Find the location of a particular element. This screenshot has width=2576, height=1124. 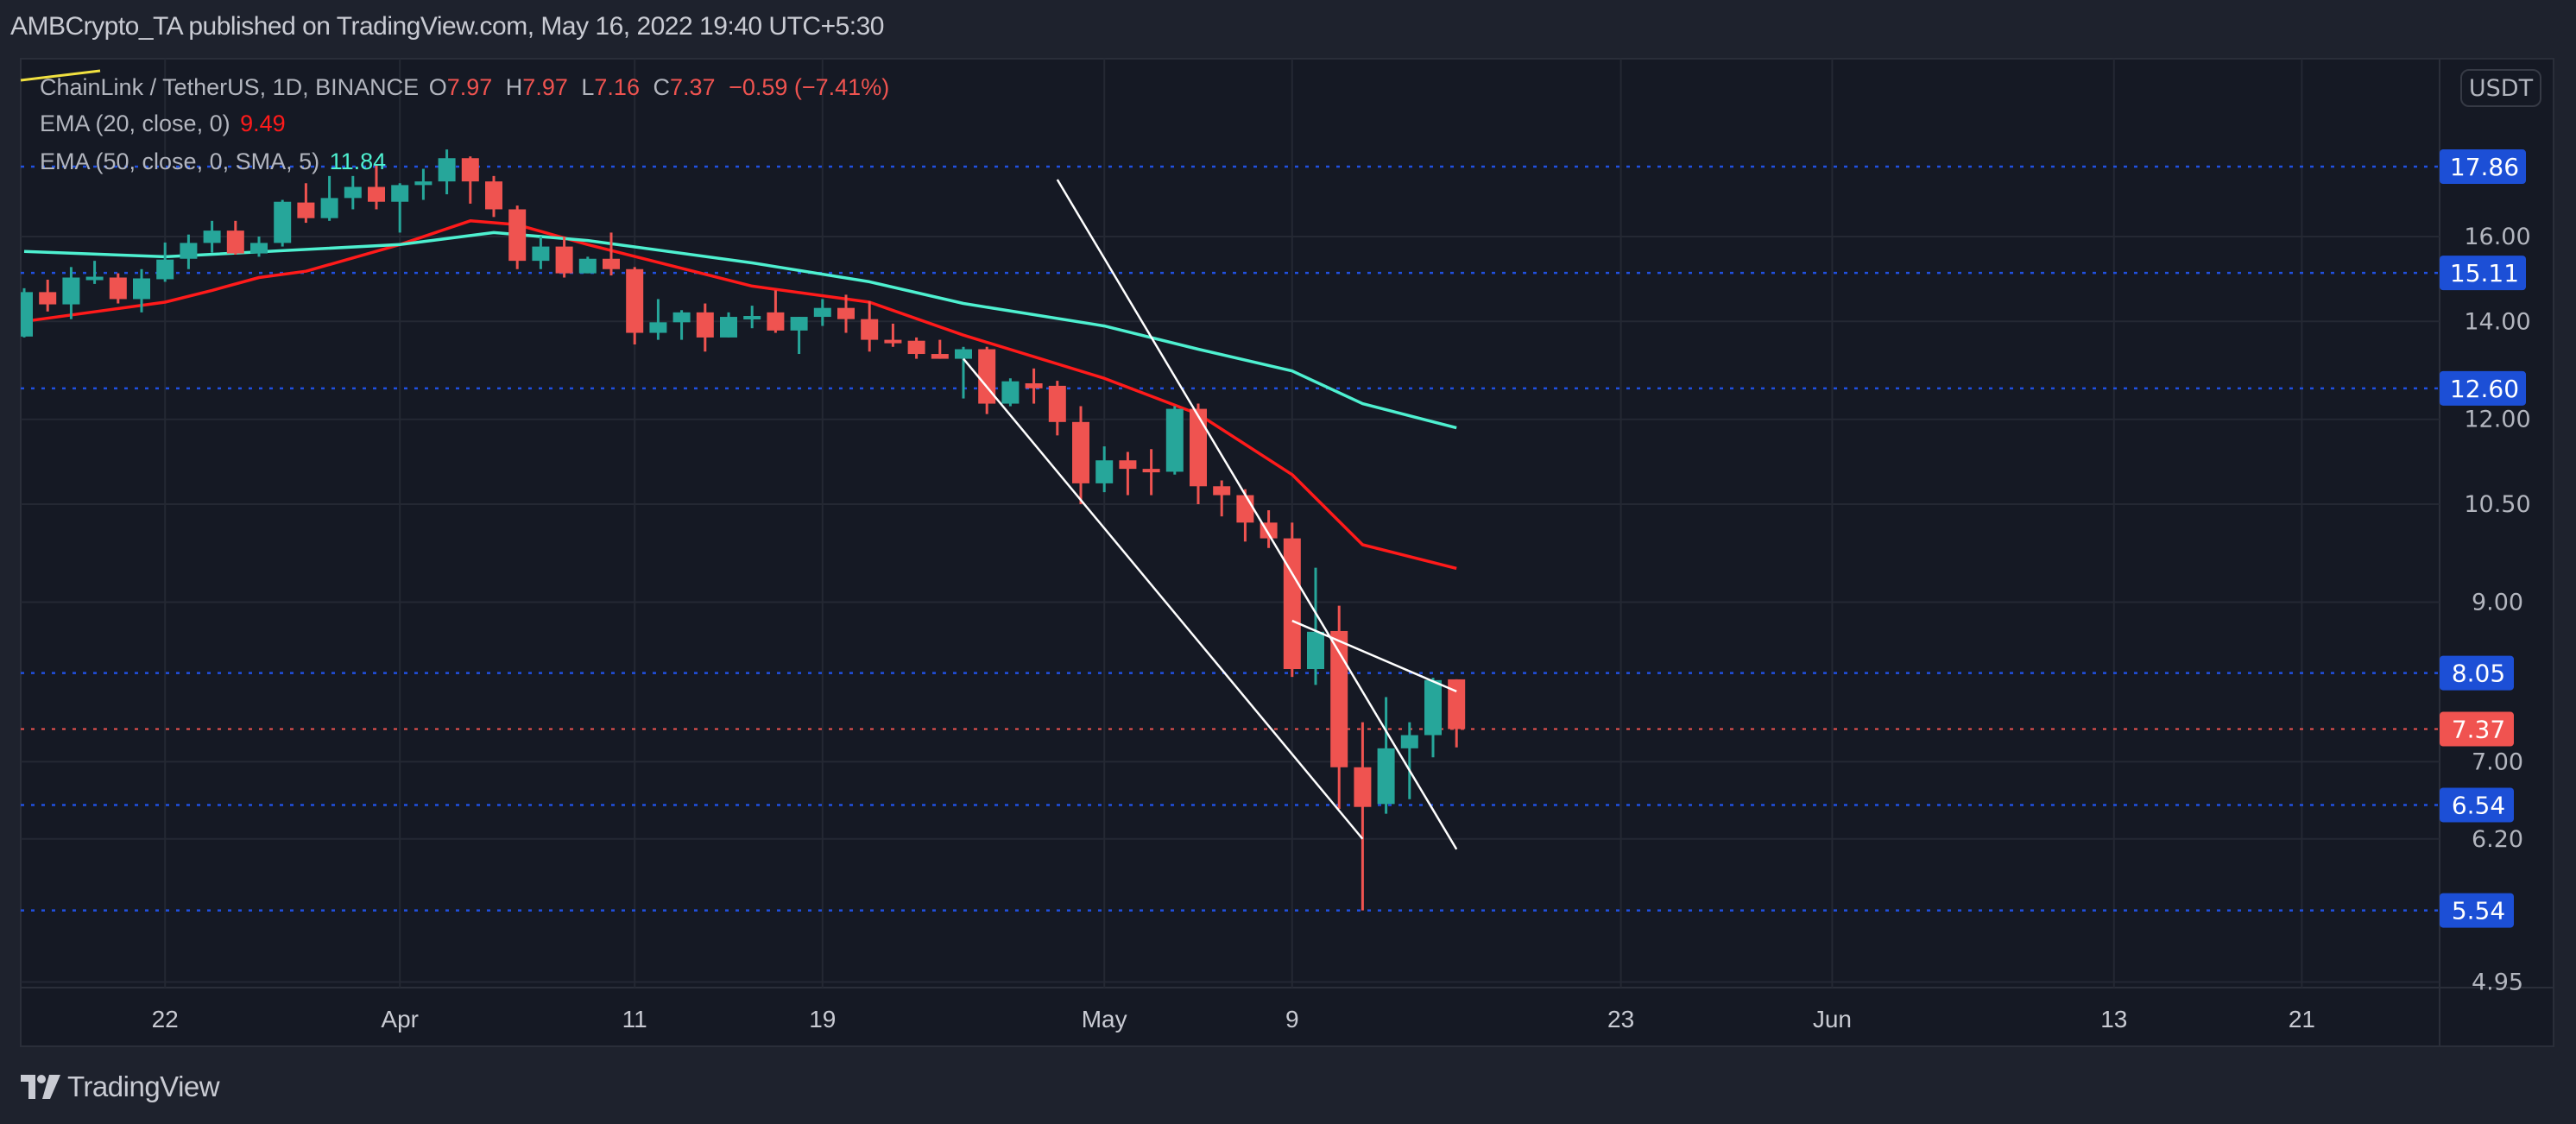

symbol-name: ChainLink / TetherUS, 1D, BINANCE is located at coordinates (230, 87).